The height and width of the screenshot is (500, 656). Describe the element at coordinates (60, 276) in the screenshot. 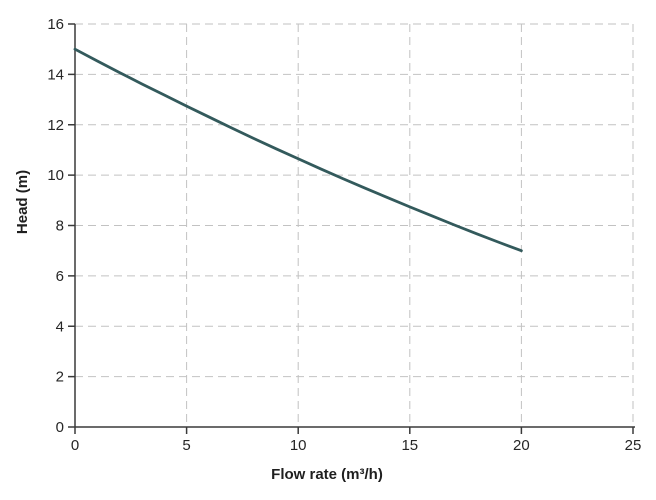

I see `y-tick-label: 6` at that location.